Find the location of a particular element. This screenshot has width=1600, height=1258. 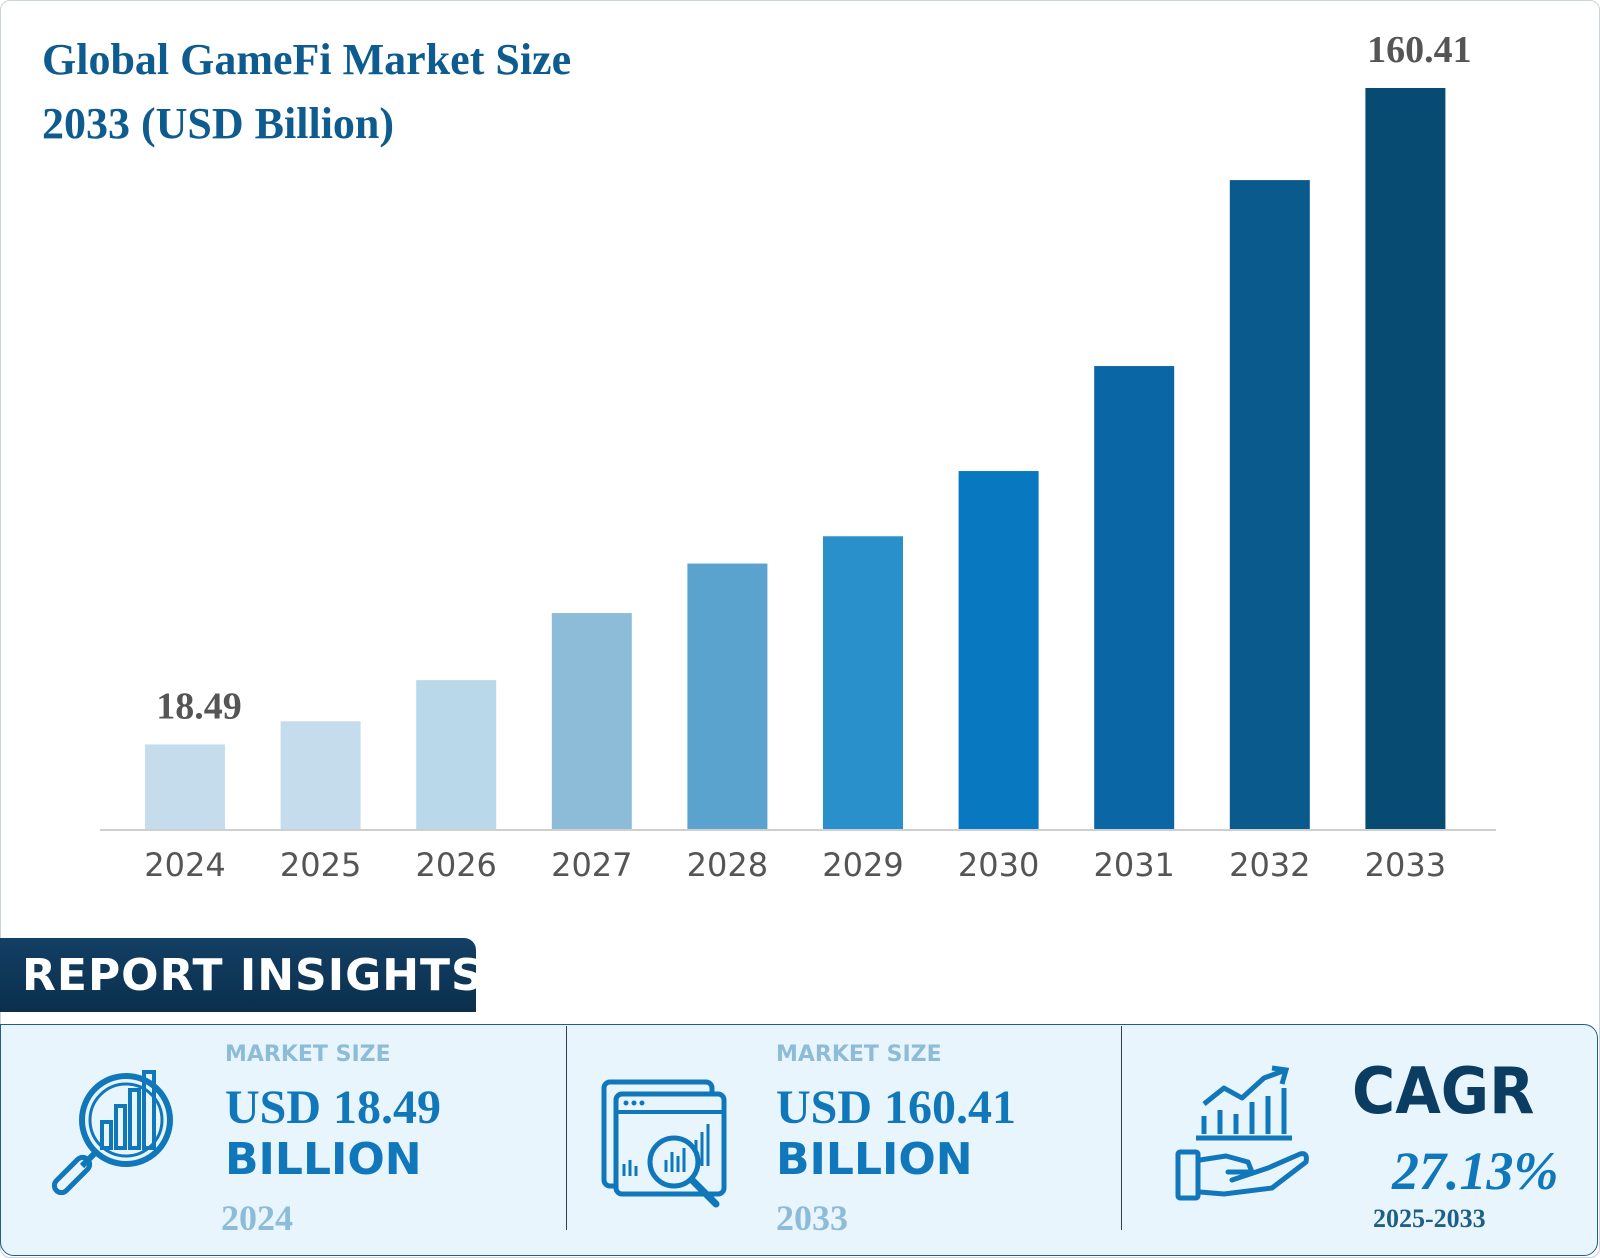

middle-market-size-year: 2033 is located at coordinates (812, 1218).